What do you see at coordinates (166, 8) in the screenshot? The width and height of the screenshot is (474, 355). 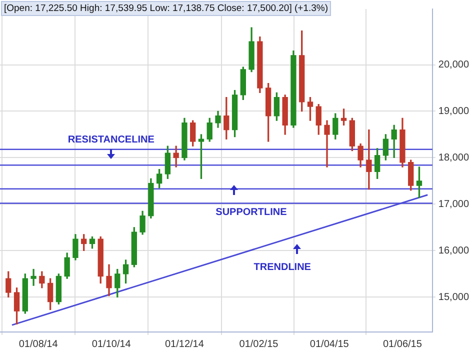 I see `chart-title: [Open: 17,225.50 High: 17,539.95 Low: 17,138.75 Close: 17,500.20] (+1.3%)` at bounding box center [166, 8].